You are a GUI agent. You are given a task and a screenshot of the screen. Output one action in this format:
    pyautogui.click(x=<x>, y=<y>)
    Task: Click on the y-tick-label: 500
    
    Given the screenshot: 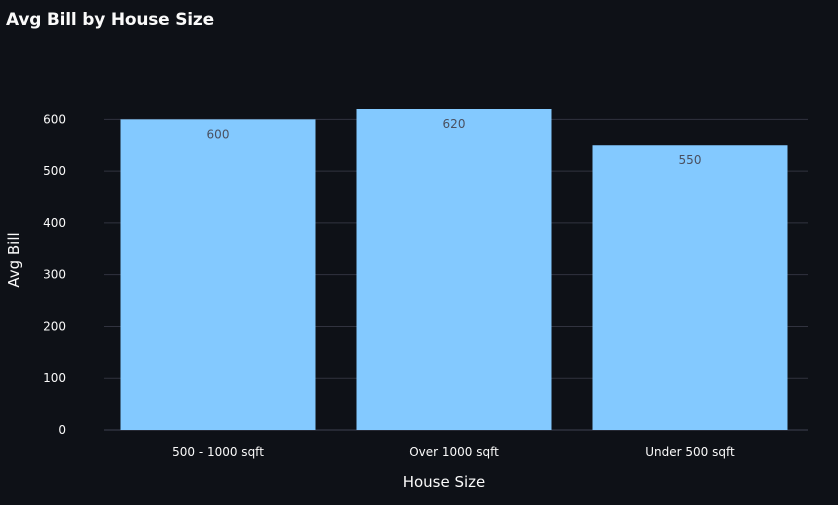 What is the action you would take?
    pyautogui.click(x=54, y=171)
    